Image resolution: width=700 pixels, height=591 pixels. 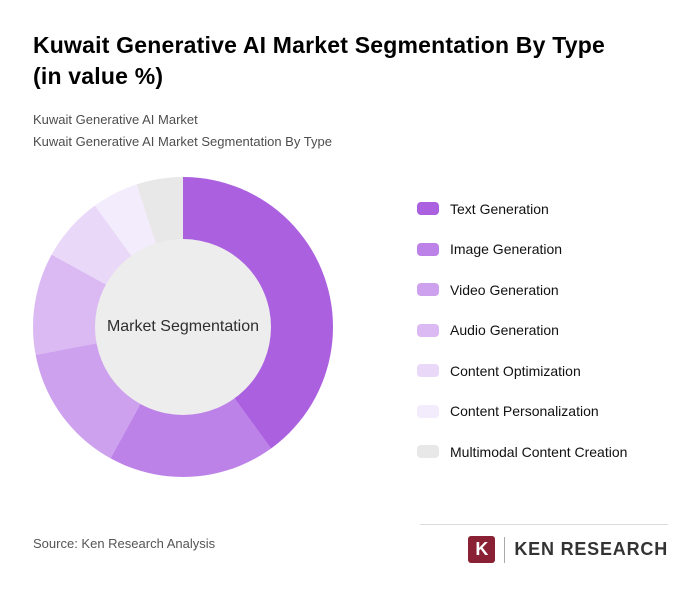 I want to click on logo-k-icon: K, so click(x=482, y=549).